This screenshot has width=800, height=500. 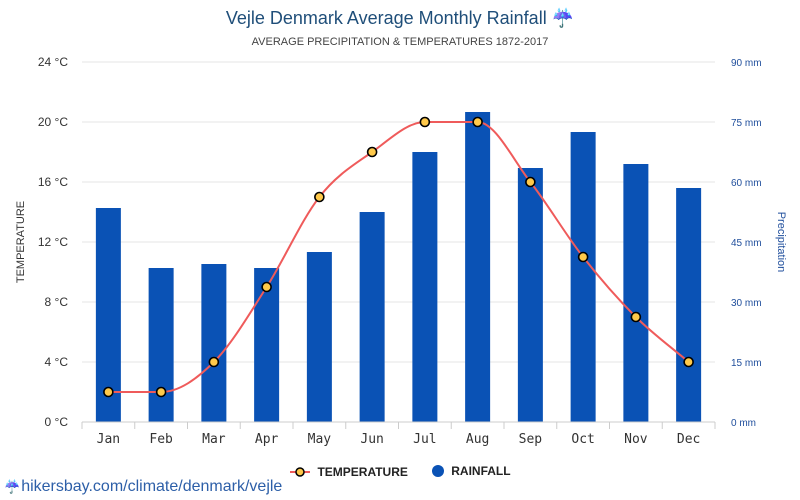 I want to click on temperature-point-feb, so click(x=161, y=392).